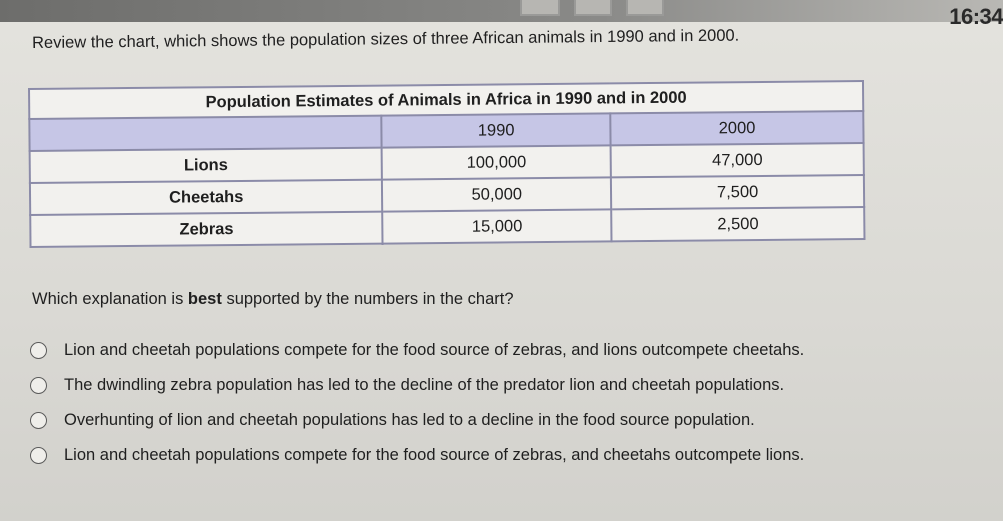  Describe the element at coordinates (204, 299) in the screenshot. I see `question-emphasis: best` at that location.